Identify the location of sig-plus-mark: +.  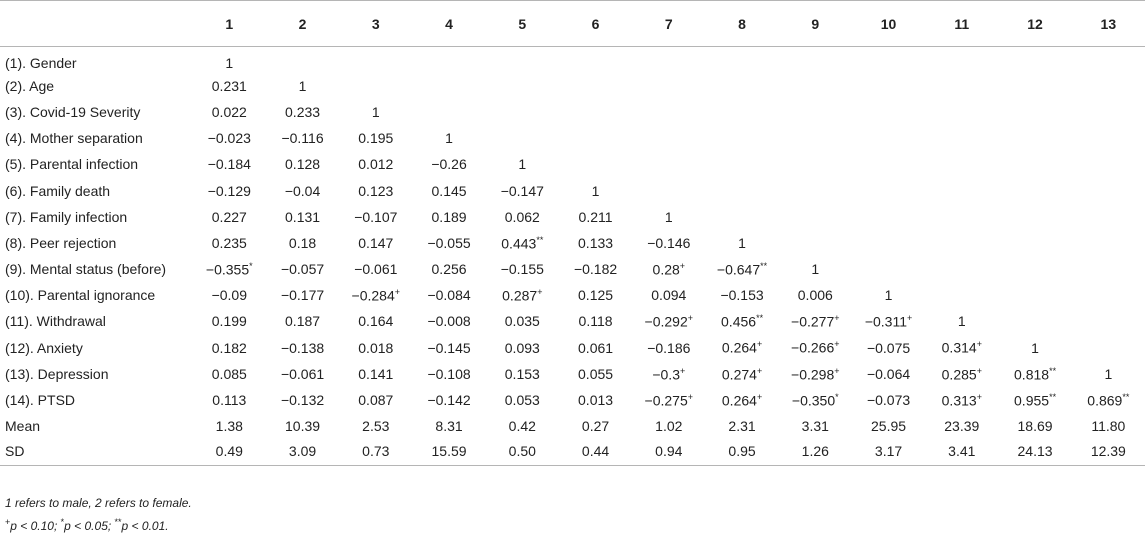
(8, 522).